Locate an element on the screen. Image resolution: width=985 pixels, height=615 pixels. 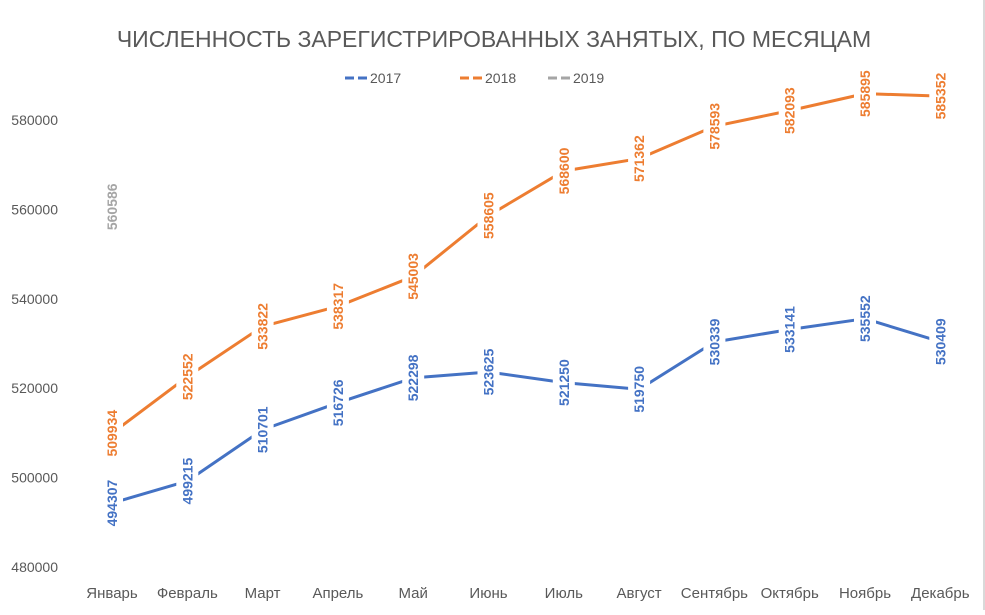
data-label-2017: 530339 is located at coordinates (714, 341).